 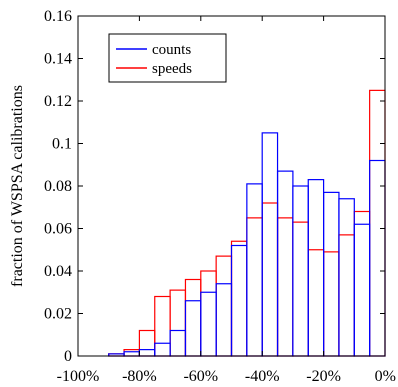 What do you see at coordinates (58, 314) in the screenshot?
I see `y-tick-label: 0.02` at bounding box center [58, 314].